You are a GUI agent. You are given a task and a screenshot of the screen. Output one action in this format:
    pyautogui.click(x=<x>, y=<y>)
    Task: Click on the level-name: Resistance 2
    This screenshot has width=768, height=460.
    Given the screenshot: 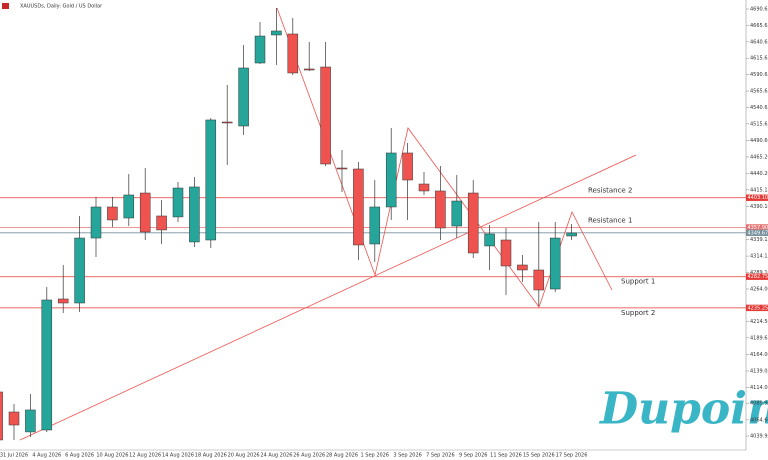 What is the action you would take?
    pyautogui.click(x=610, y=191)
    